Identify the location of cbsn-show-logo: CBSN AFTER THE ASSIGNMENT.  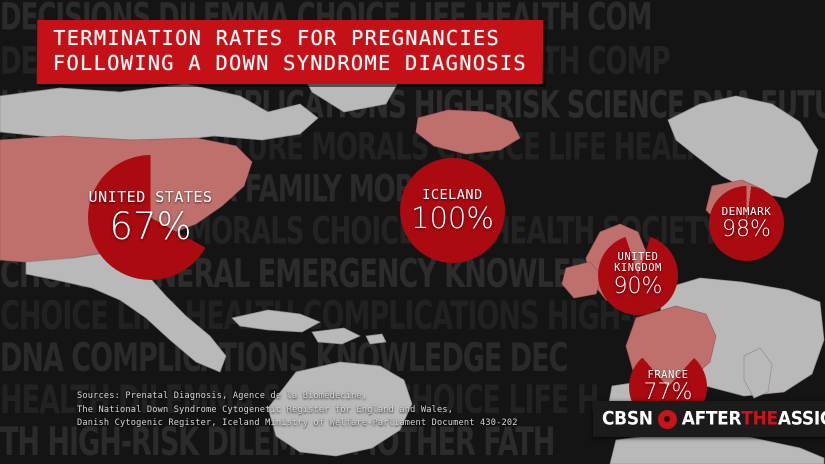
(709, 419).